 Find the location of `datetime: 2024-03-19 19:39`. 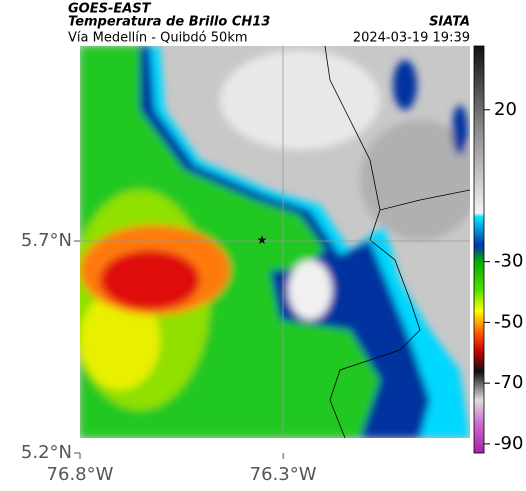

datetime: 2024-03-19 19:39 is located at coordinates (411, 38).